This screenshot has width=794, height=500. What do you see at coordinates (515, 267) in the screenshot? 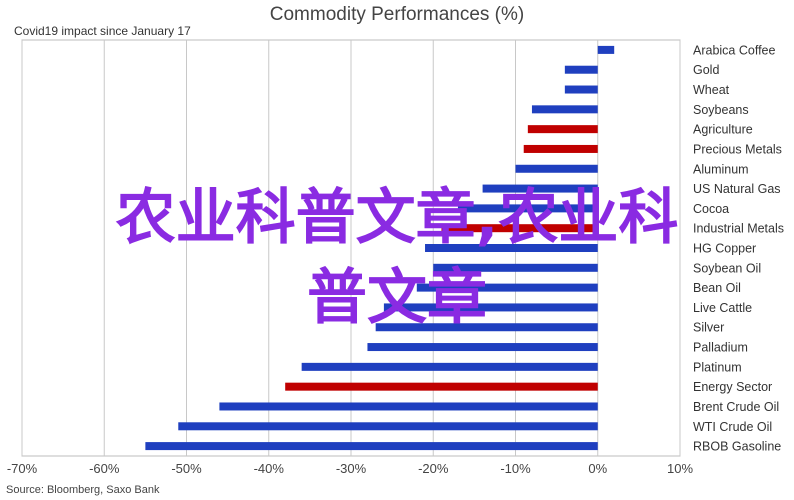
I see `bar-soybean-oil` at bounding box center [515, 267].